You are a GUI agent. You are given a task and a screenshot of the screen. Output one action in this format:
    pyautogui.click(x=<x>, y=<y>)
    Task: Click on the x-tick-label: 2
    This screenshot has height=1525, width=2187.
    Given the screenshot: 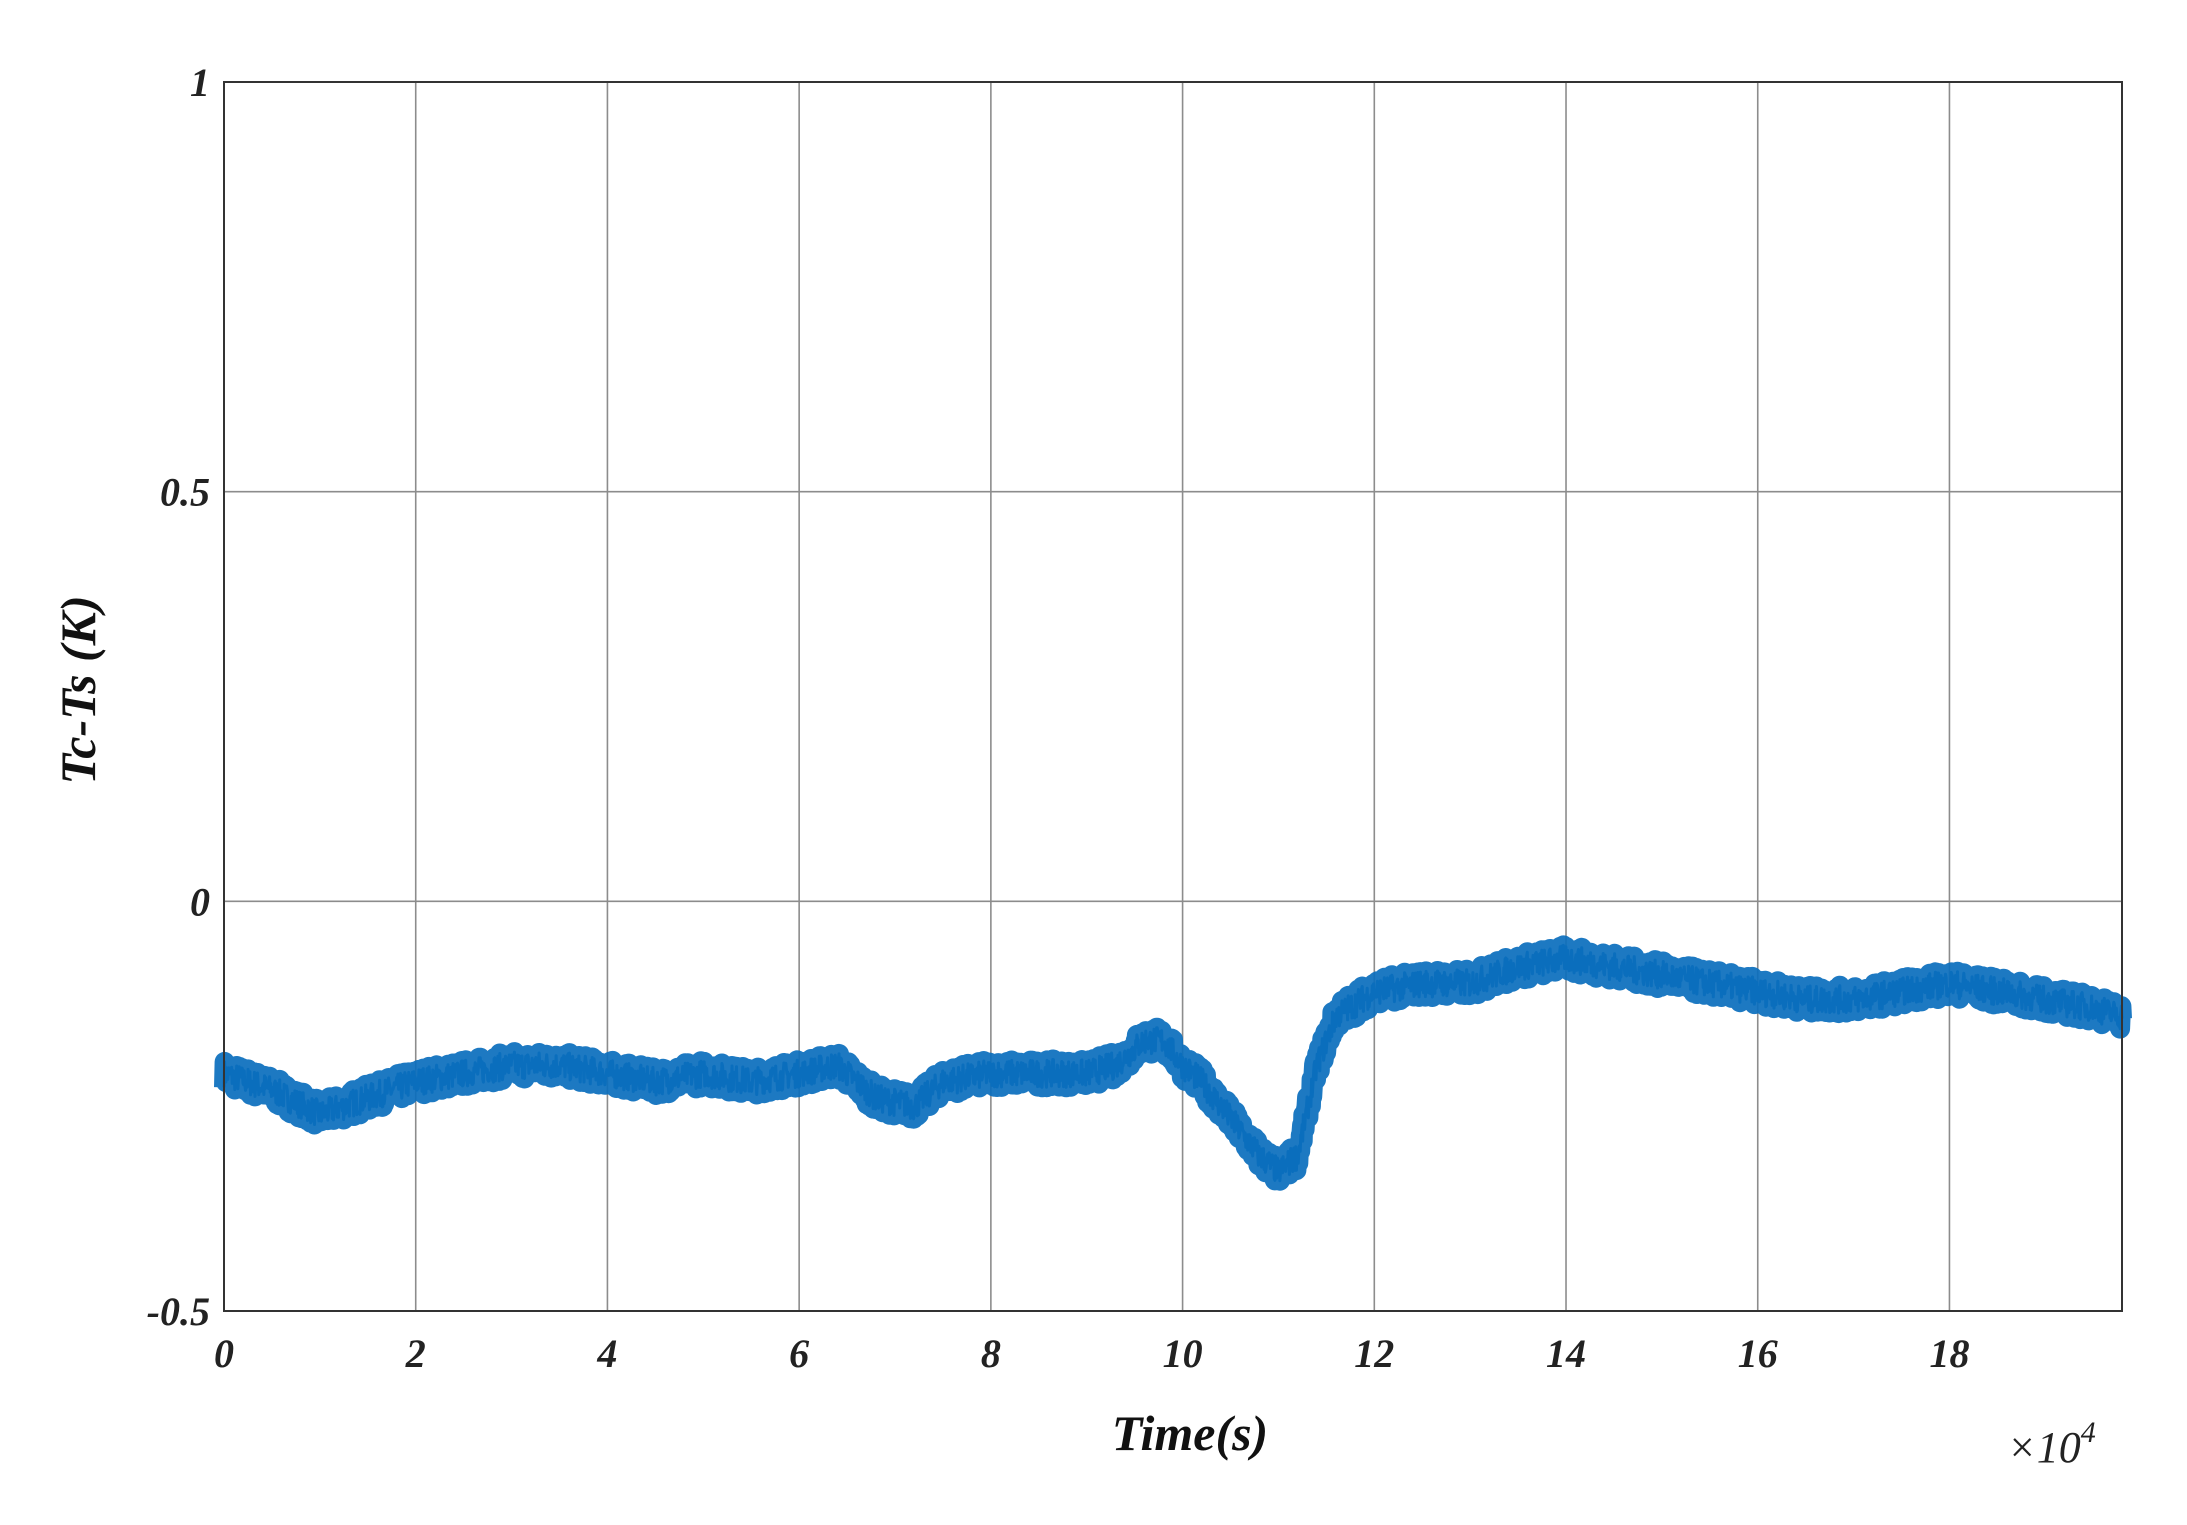 What is the action you would take?
    pyautogui.click(x=415, y=1353)
    